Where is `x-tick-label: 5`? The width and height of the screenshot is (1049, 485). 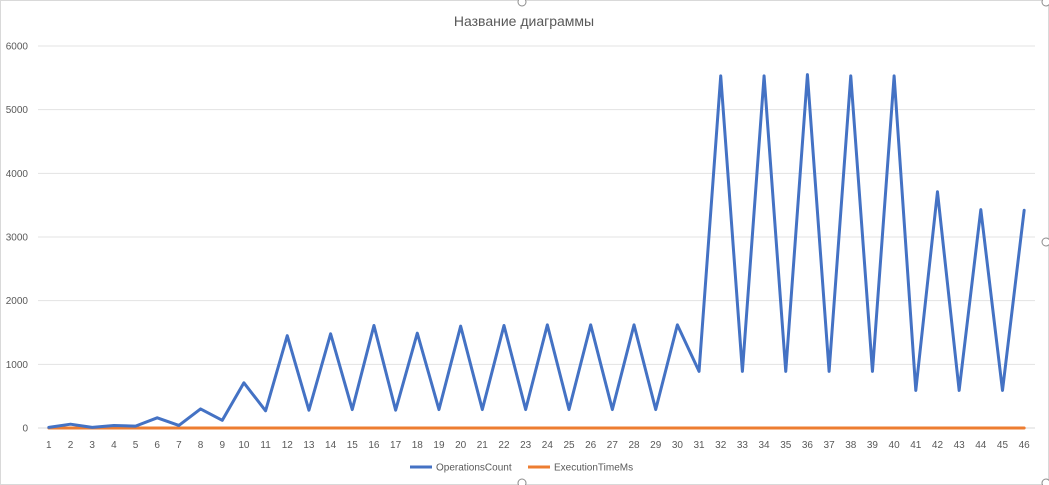
x-tick-label: 5 is located at coordinates (136, 445).